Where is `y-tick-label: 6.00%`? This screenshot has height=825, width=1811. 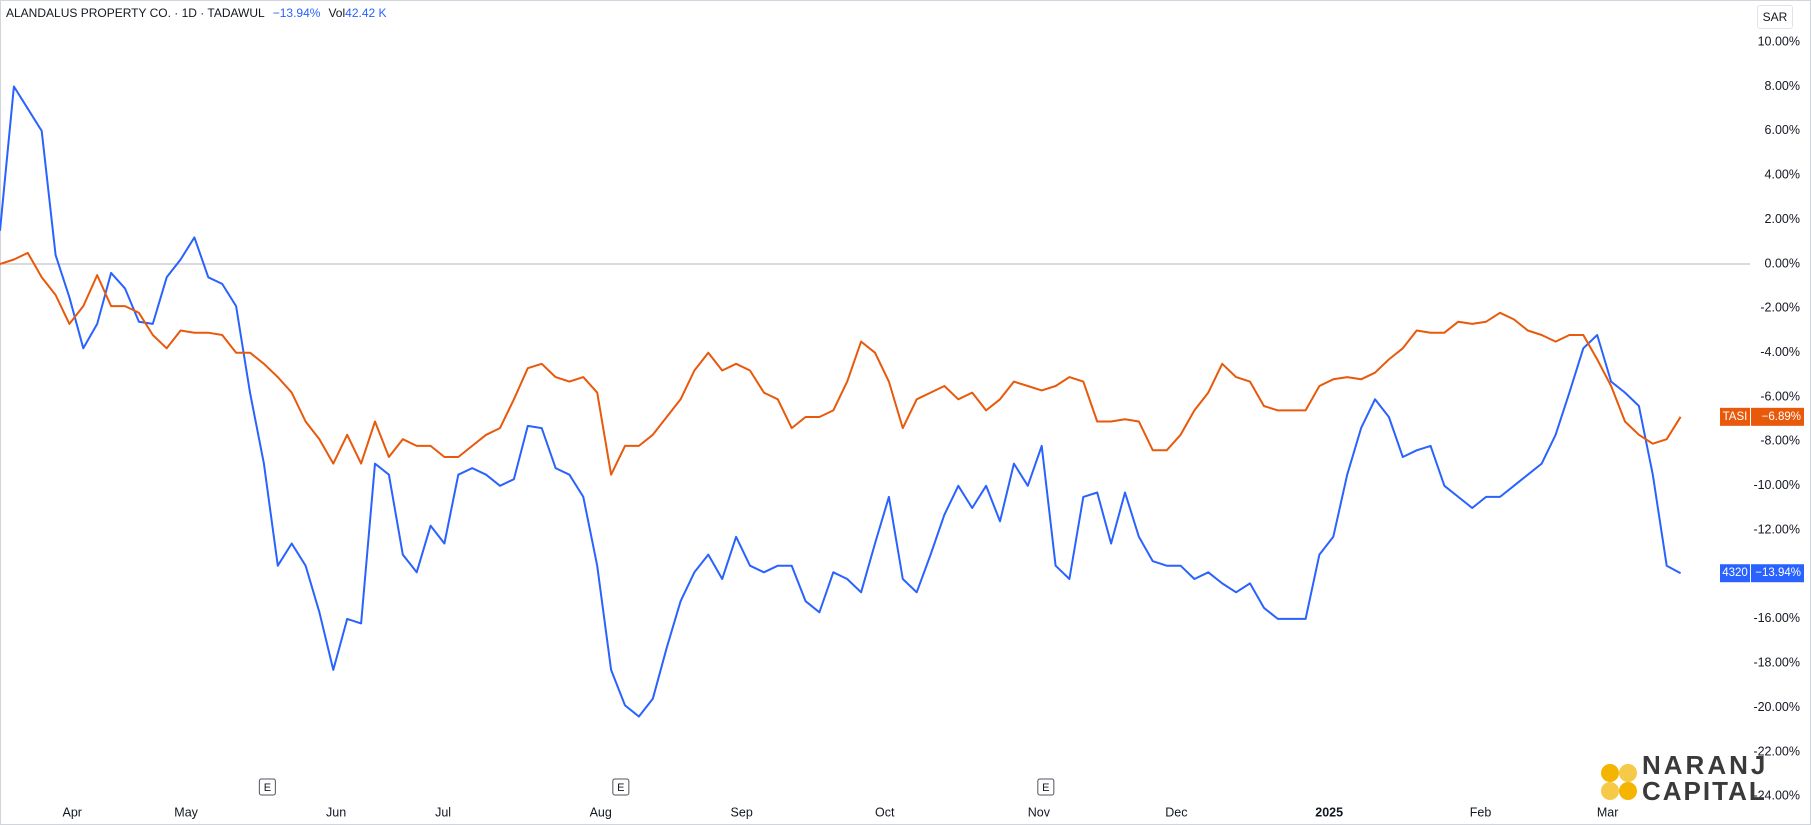 y-tick-label: 6.00% is located at coordinates (1782, 130).